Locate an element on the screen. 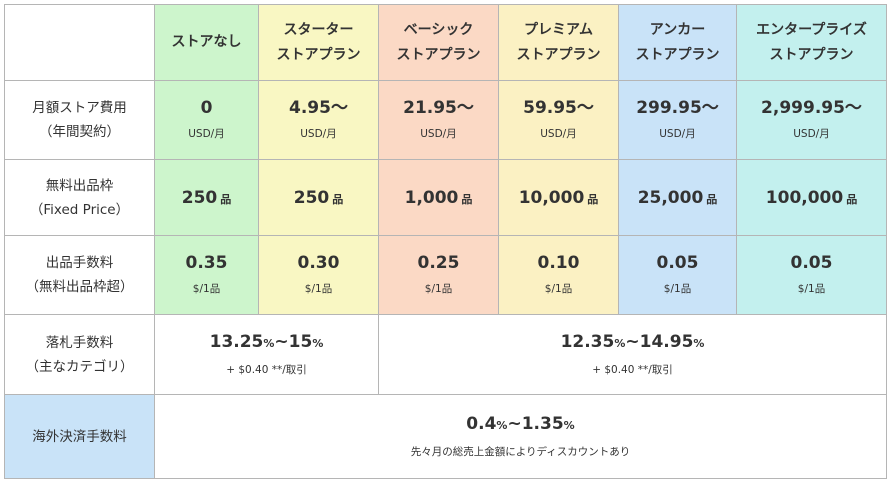 The width and height of the screenshot is (890, 482). plan-header-enterprise: エンタープライズ ストアプラン is located at coordinates (811, 42).